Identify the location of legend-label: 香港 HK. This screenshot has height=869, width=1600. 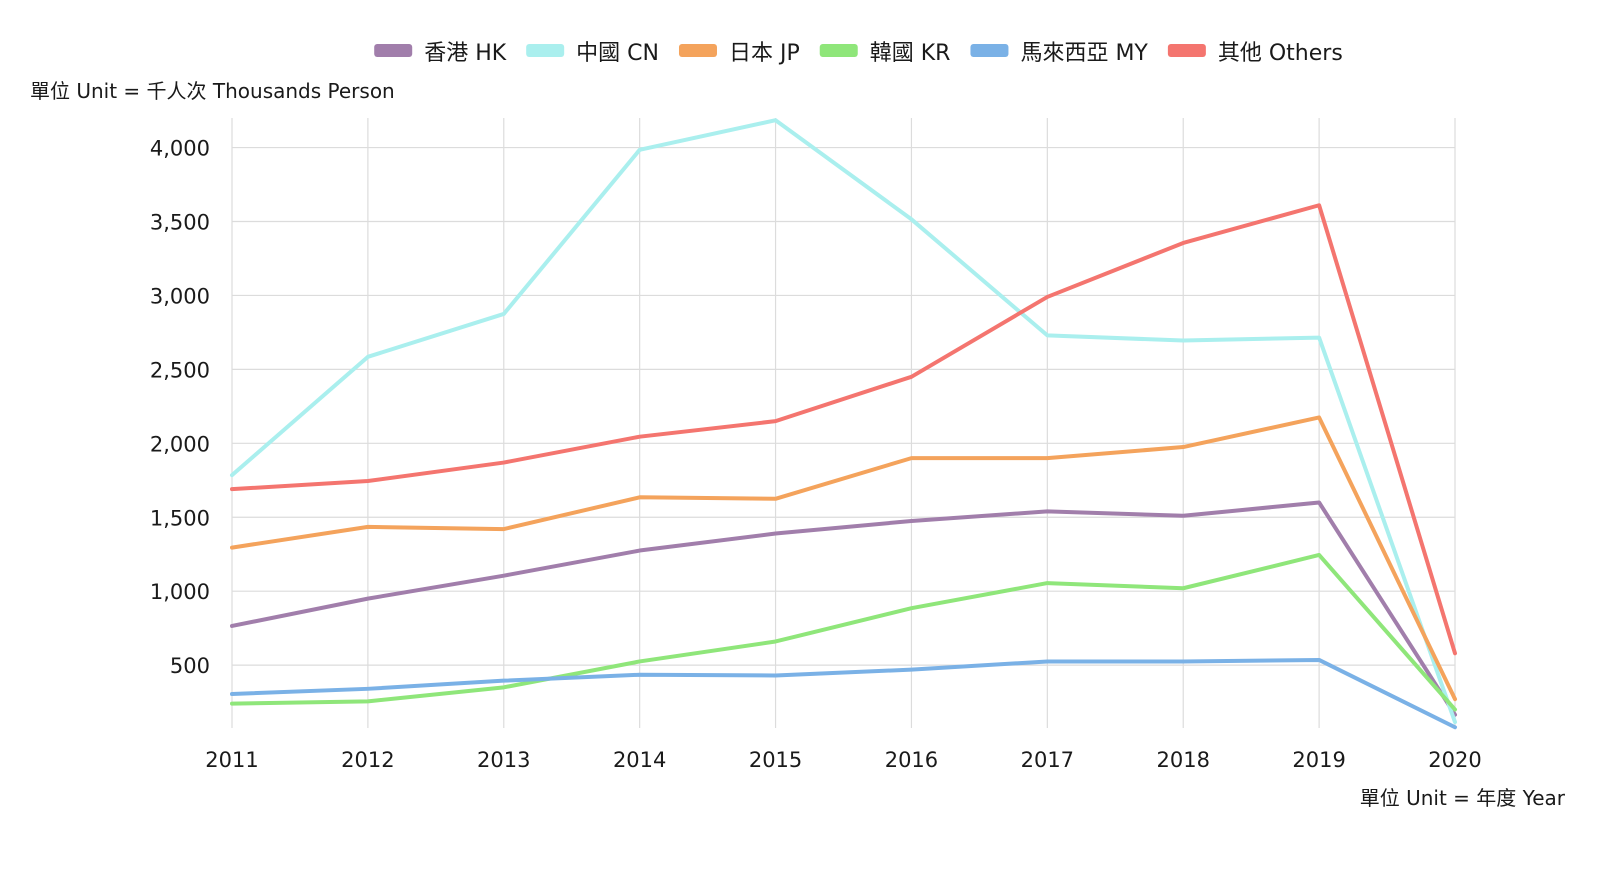
(465, 53).